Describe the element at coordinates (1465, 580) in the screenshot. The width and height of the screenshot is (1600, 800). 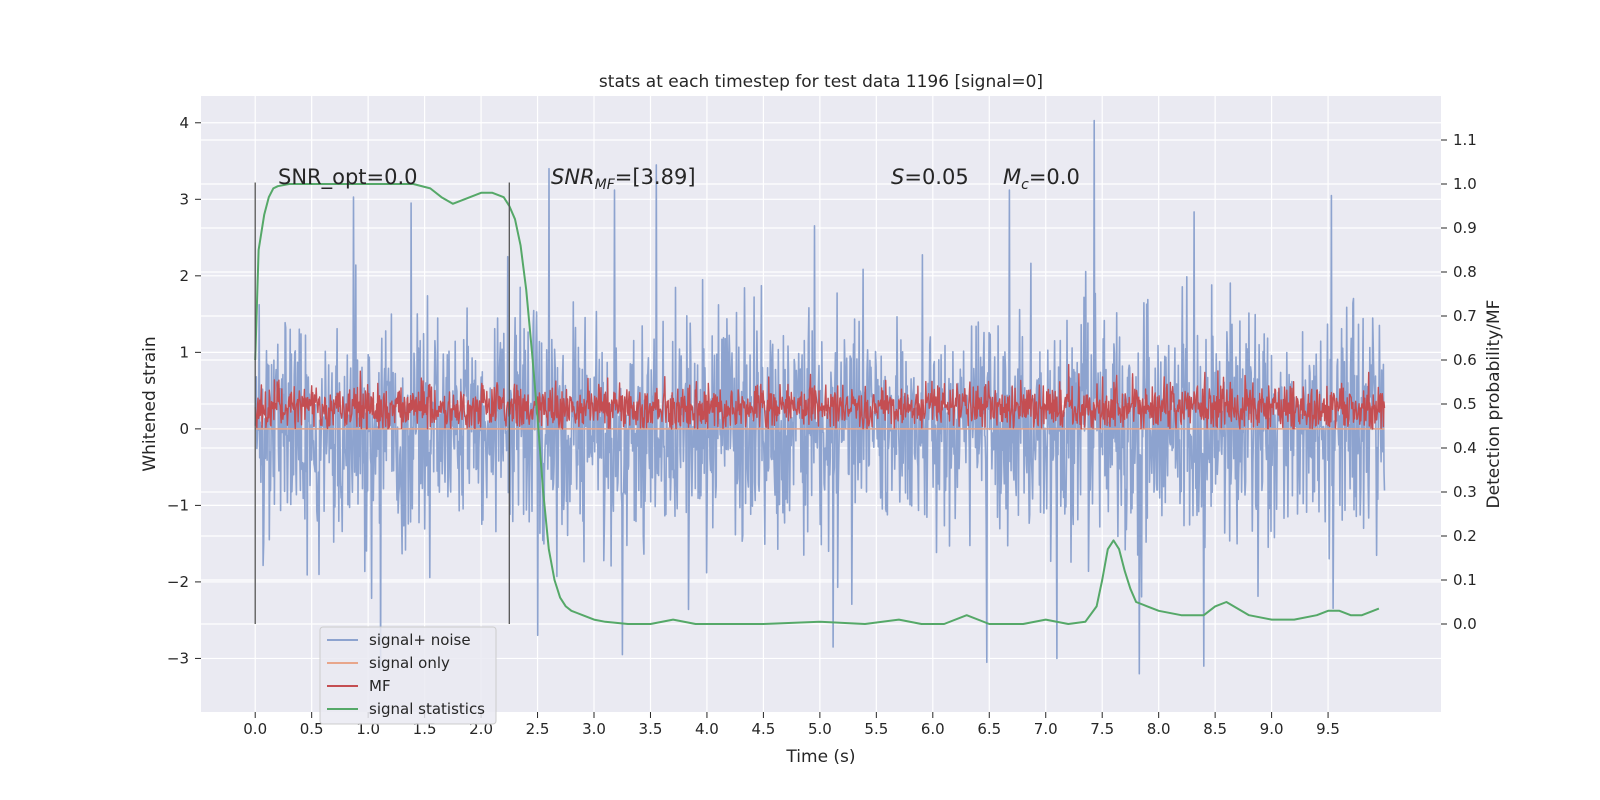
I see `y2-tick-label: 0.1` at that location.